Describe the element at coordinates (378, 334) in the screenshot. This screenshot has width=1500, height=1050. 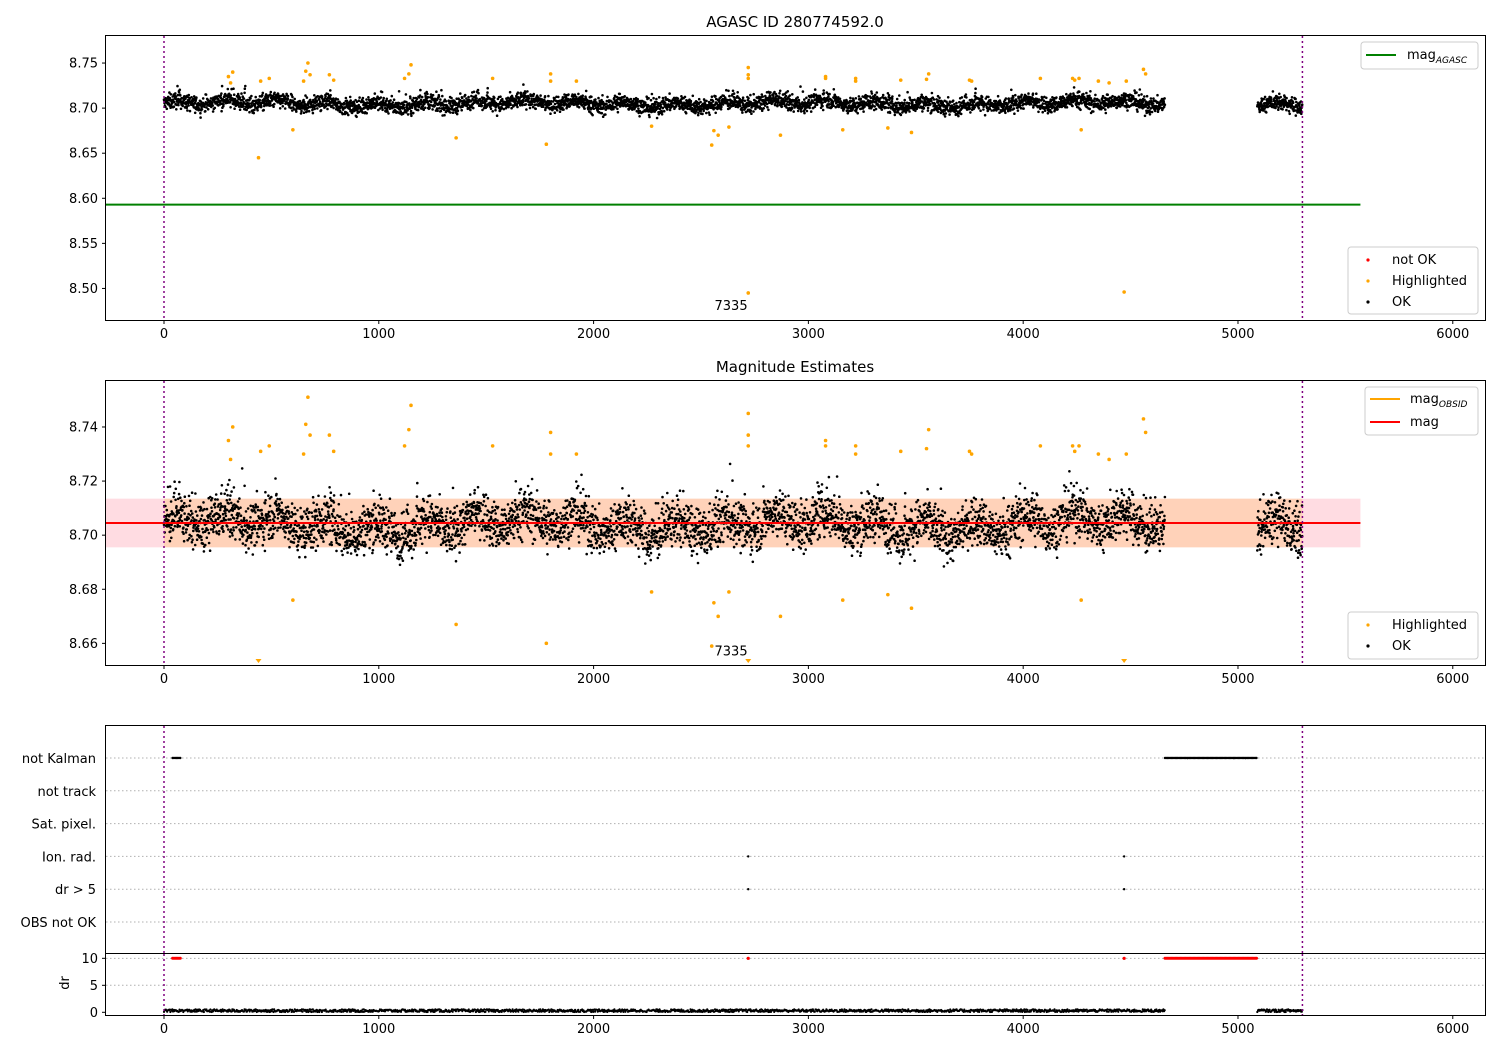
I see `agasc-xtick-label: 1000` at that location.